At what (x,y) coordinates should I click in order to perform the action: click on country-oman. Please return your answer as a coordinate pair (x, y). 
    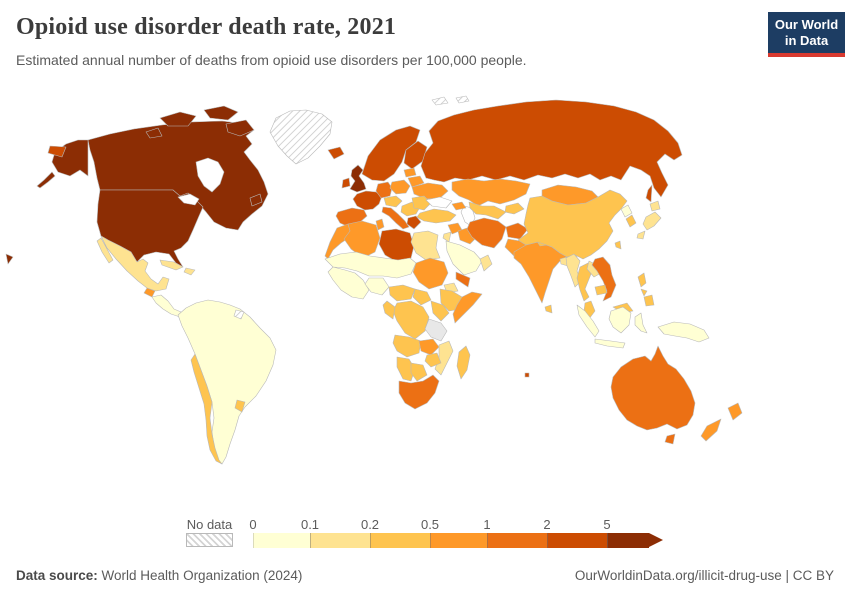
    Looking at the image, I should click on (486, 263).